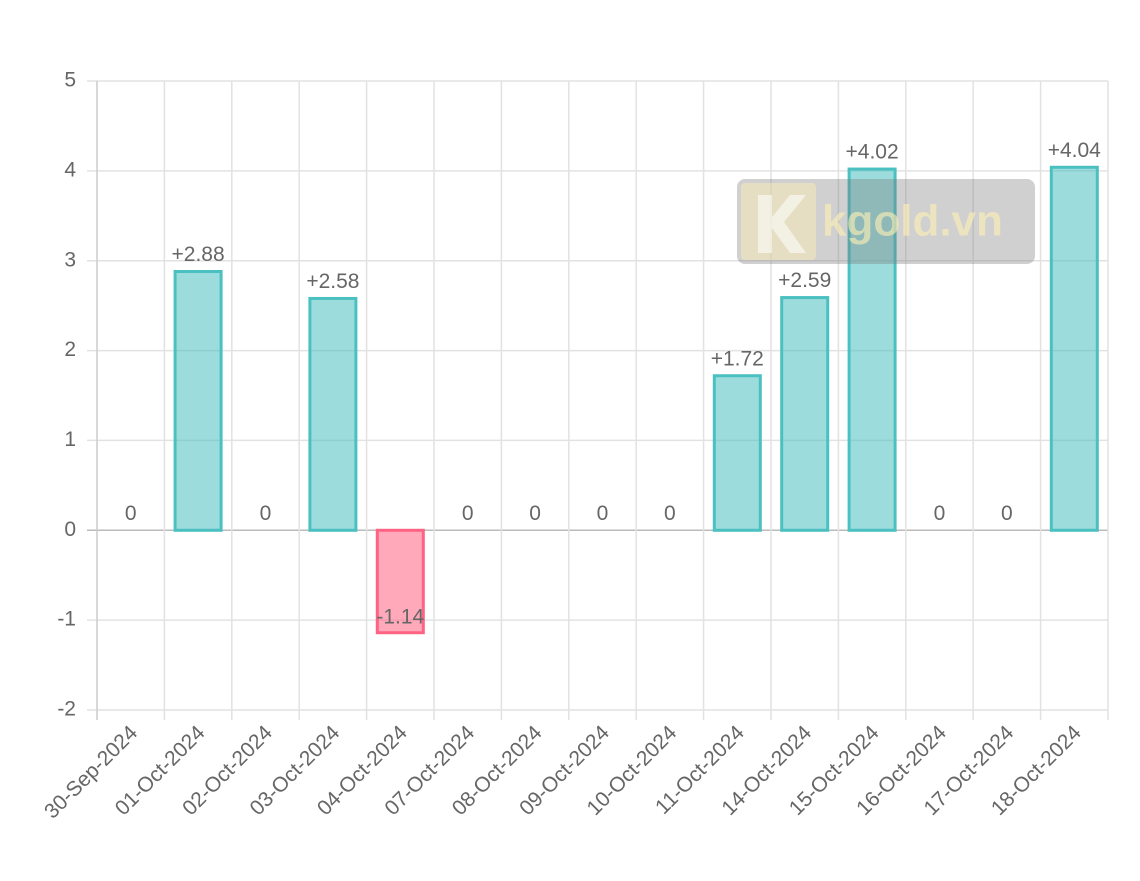 The height and width of the screenshot is (881, 1140). Describe the element at coordinates (804, 280) in the screenshot. I see `value-label: +2.59` at that location.